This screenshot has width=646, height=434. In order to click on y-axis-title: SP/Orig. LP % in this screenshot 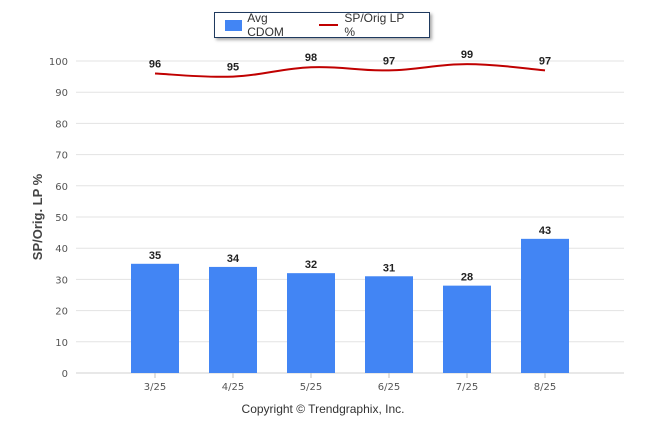, I will do `click(37, 216)`.